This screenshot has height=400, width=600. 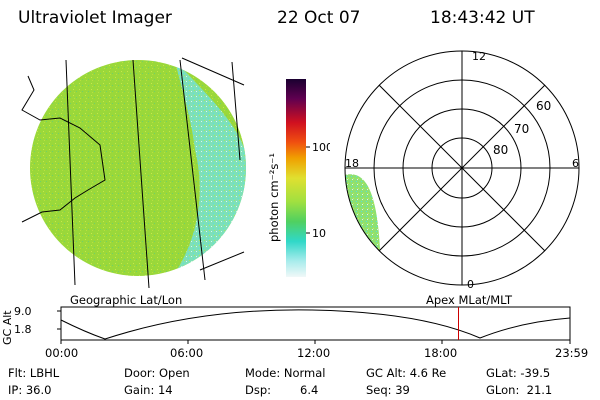 What do you see at coordinates (321, 147) in the screenshot?
I see `colorbar-label-100: 100` at bounding box center [321, 147].